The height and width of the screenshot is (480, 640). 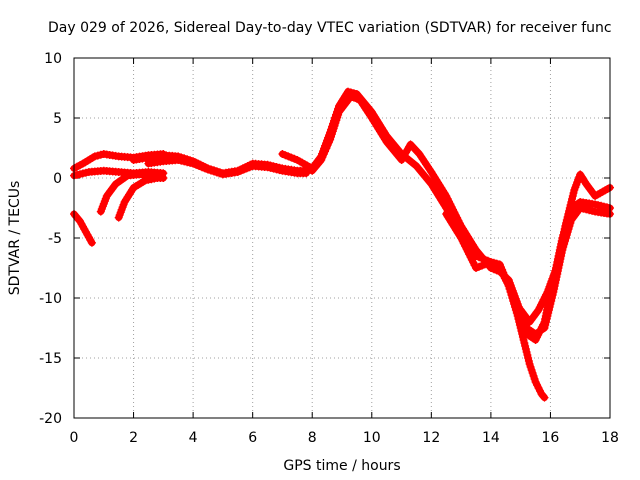 I want to click on x-tick-label: 6, so click(x=252, y=438).